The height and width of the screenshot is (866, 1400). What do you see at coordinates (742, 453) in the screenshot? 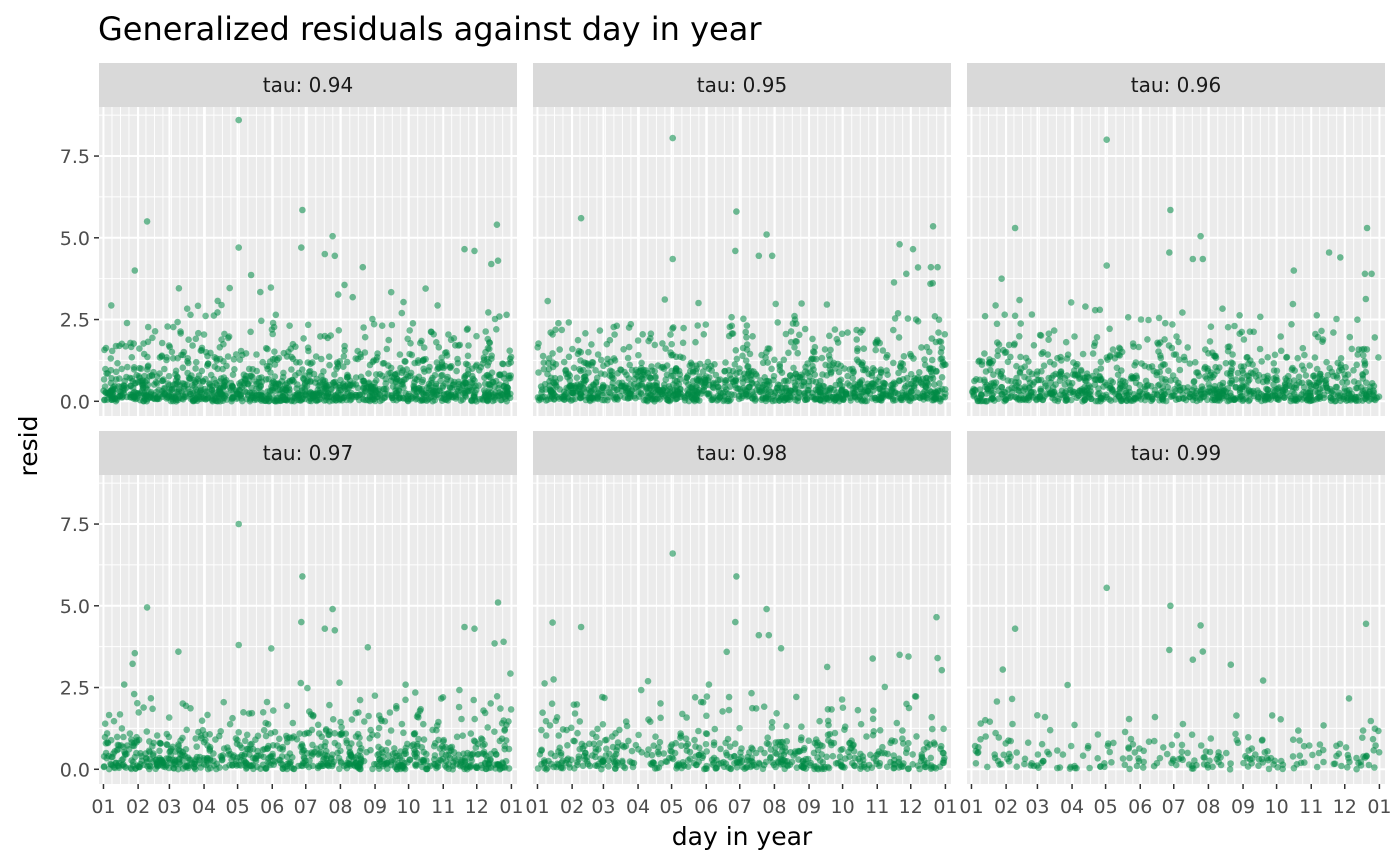
I see `facet-strip` at bounding box center [742, 453].